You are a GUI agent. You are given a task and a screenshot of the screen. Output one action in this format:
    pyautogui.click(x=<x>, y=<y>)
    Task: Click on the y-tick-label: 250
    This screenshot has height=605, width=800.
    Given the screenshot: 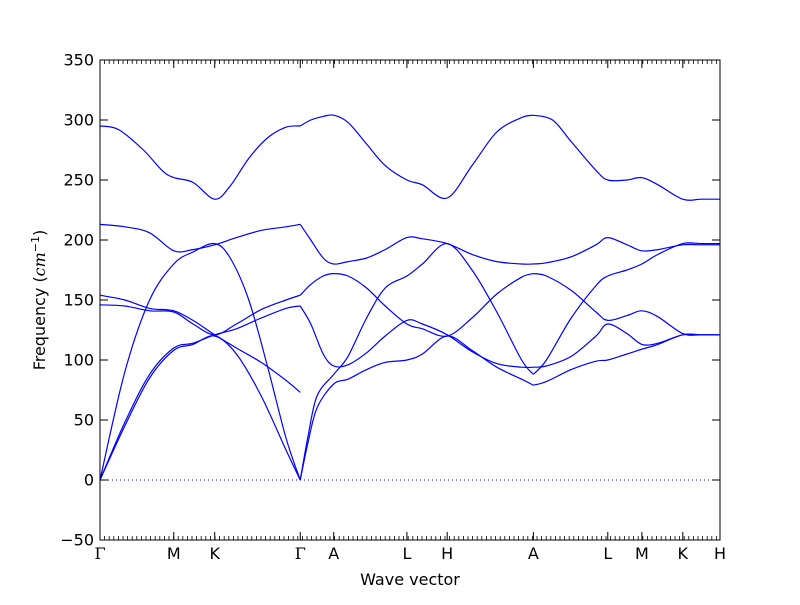 What is the action you would take?
    pyautogui.click(x=78, y=180)
    